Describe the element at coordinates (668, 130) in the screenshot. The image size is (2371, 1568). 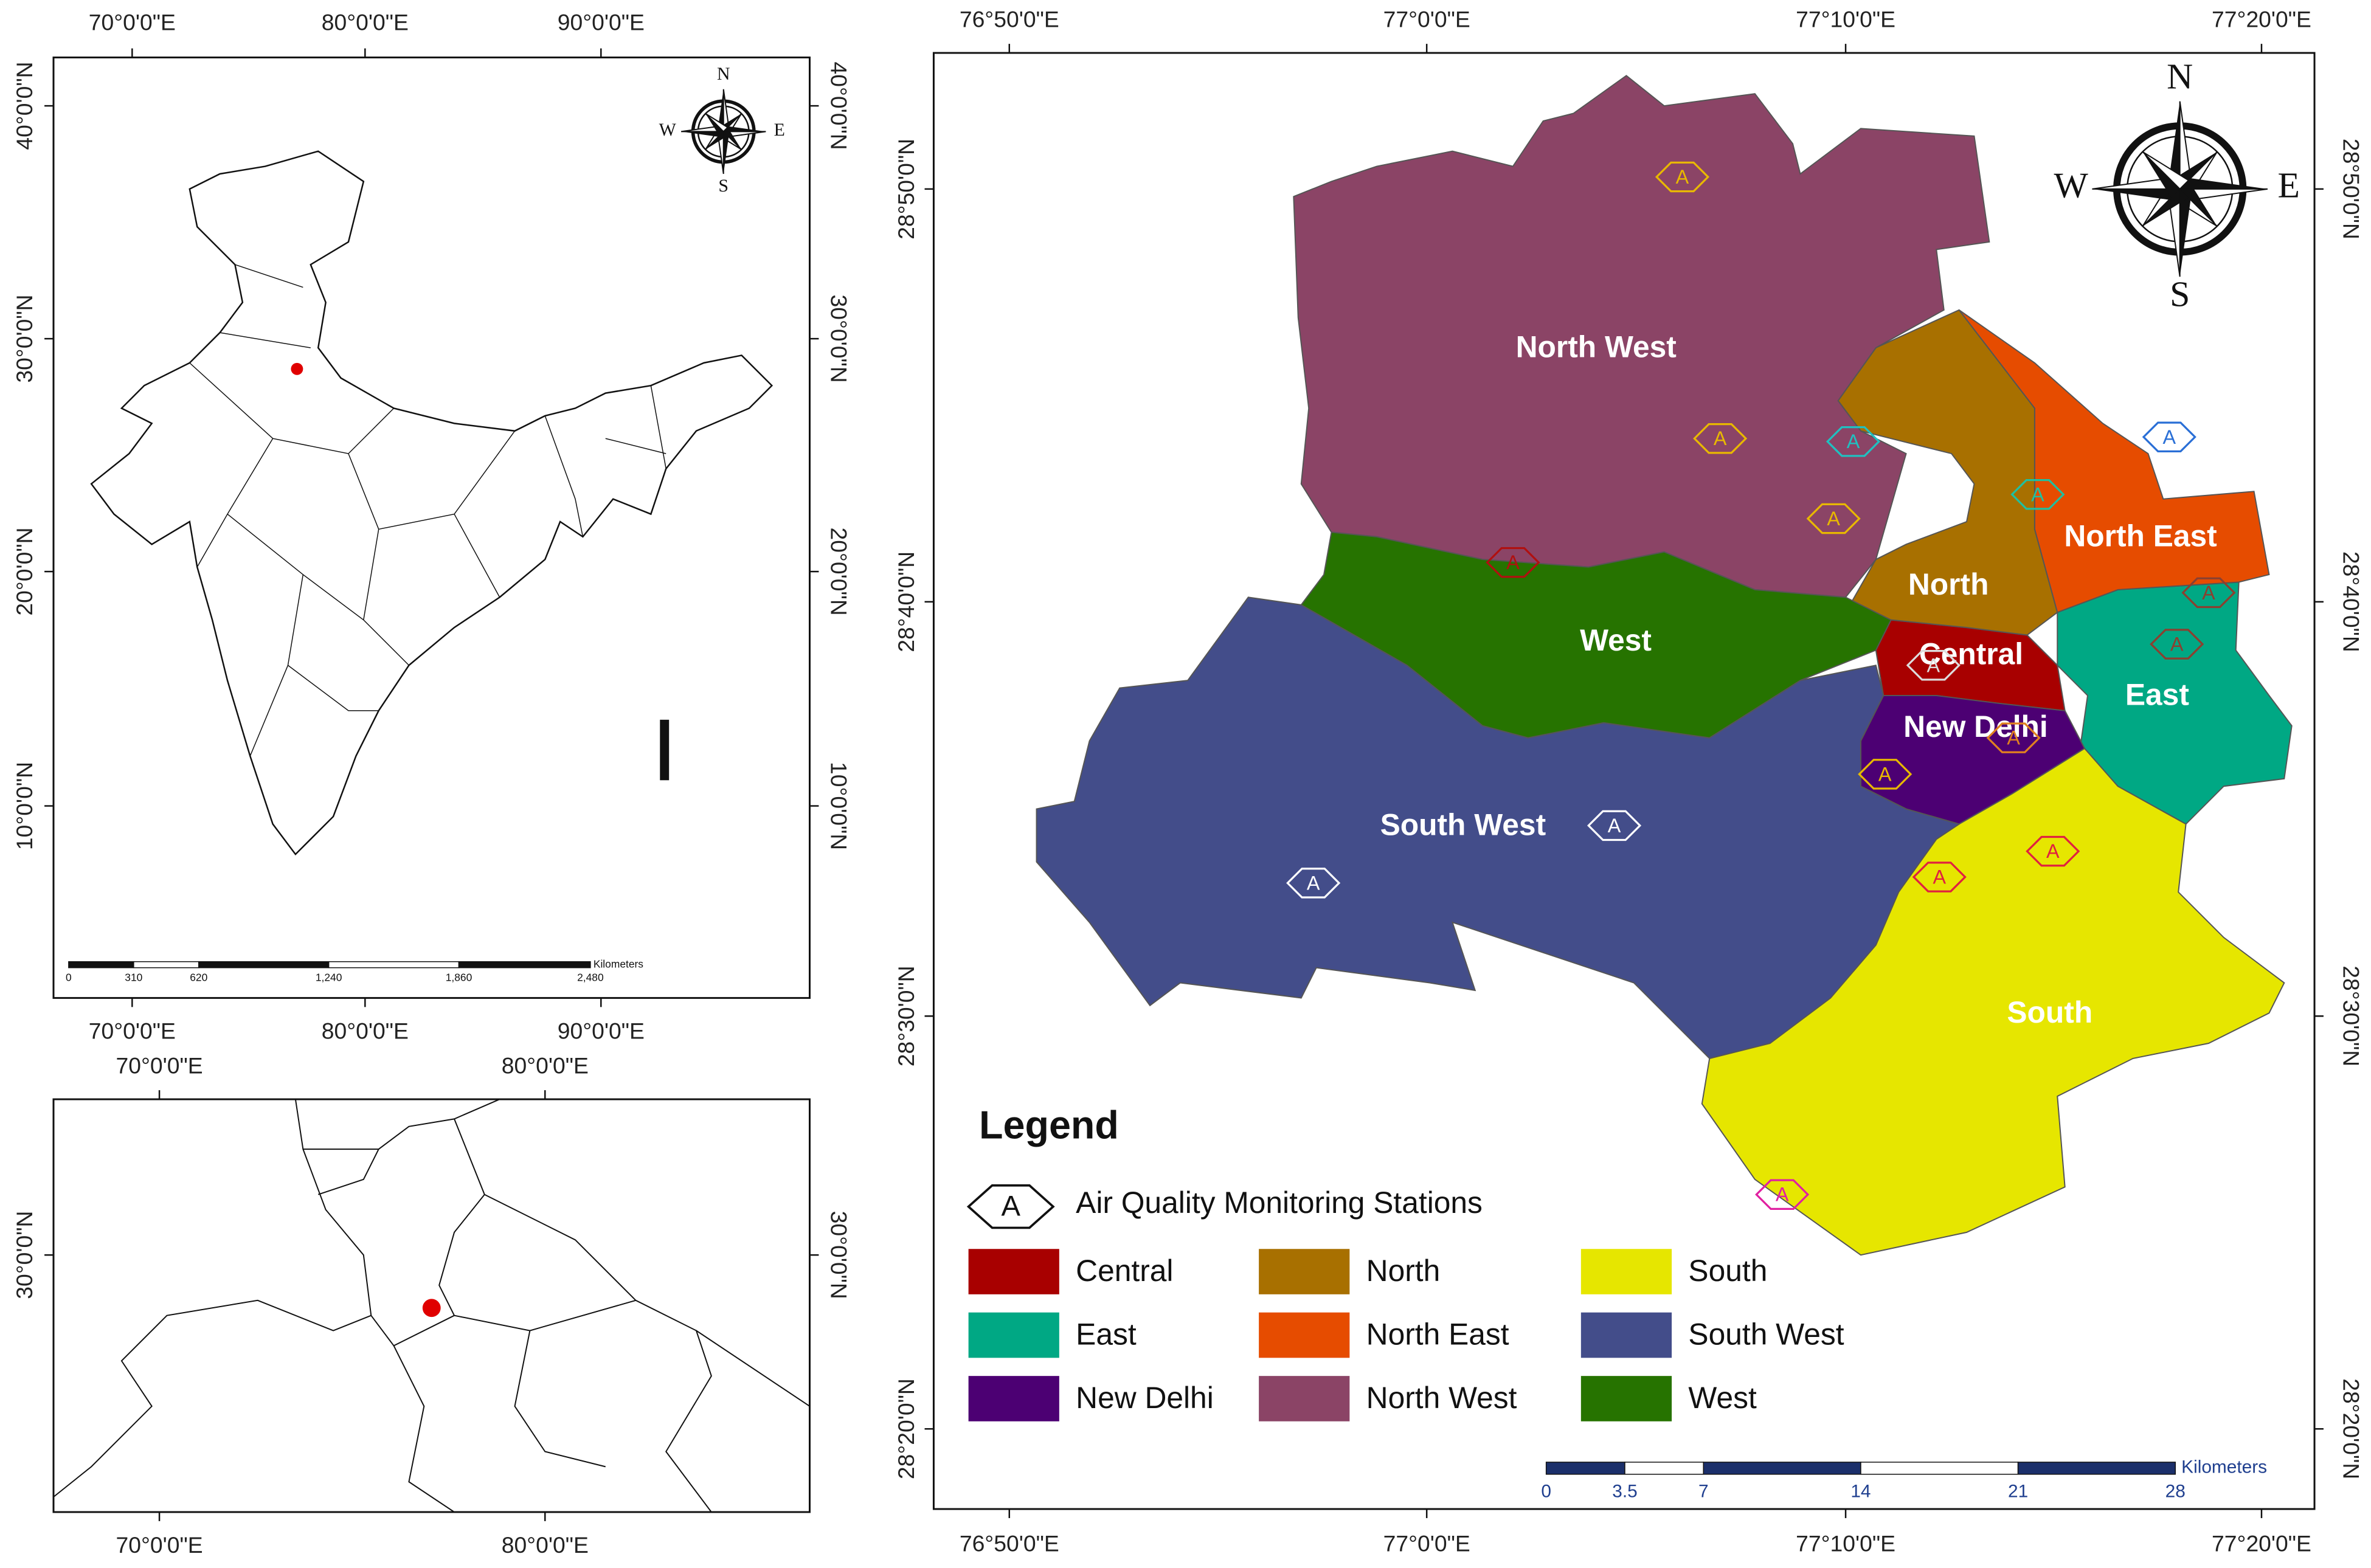
I see `compass-letter: W` at that location.